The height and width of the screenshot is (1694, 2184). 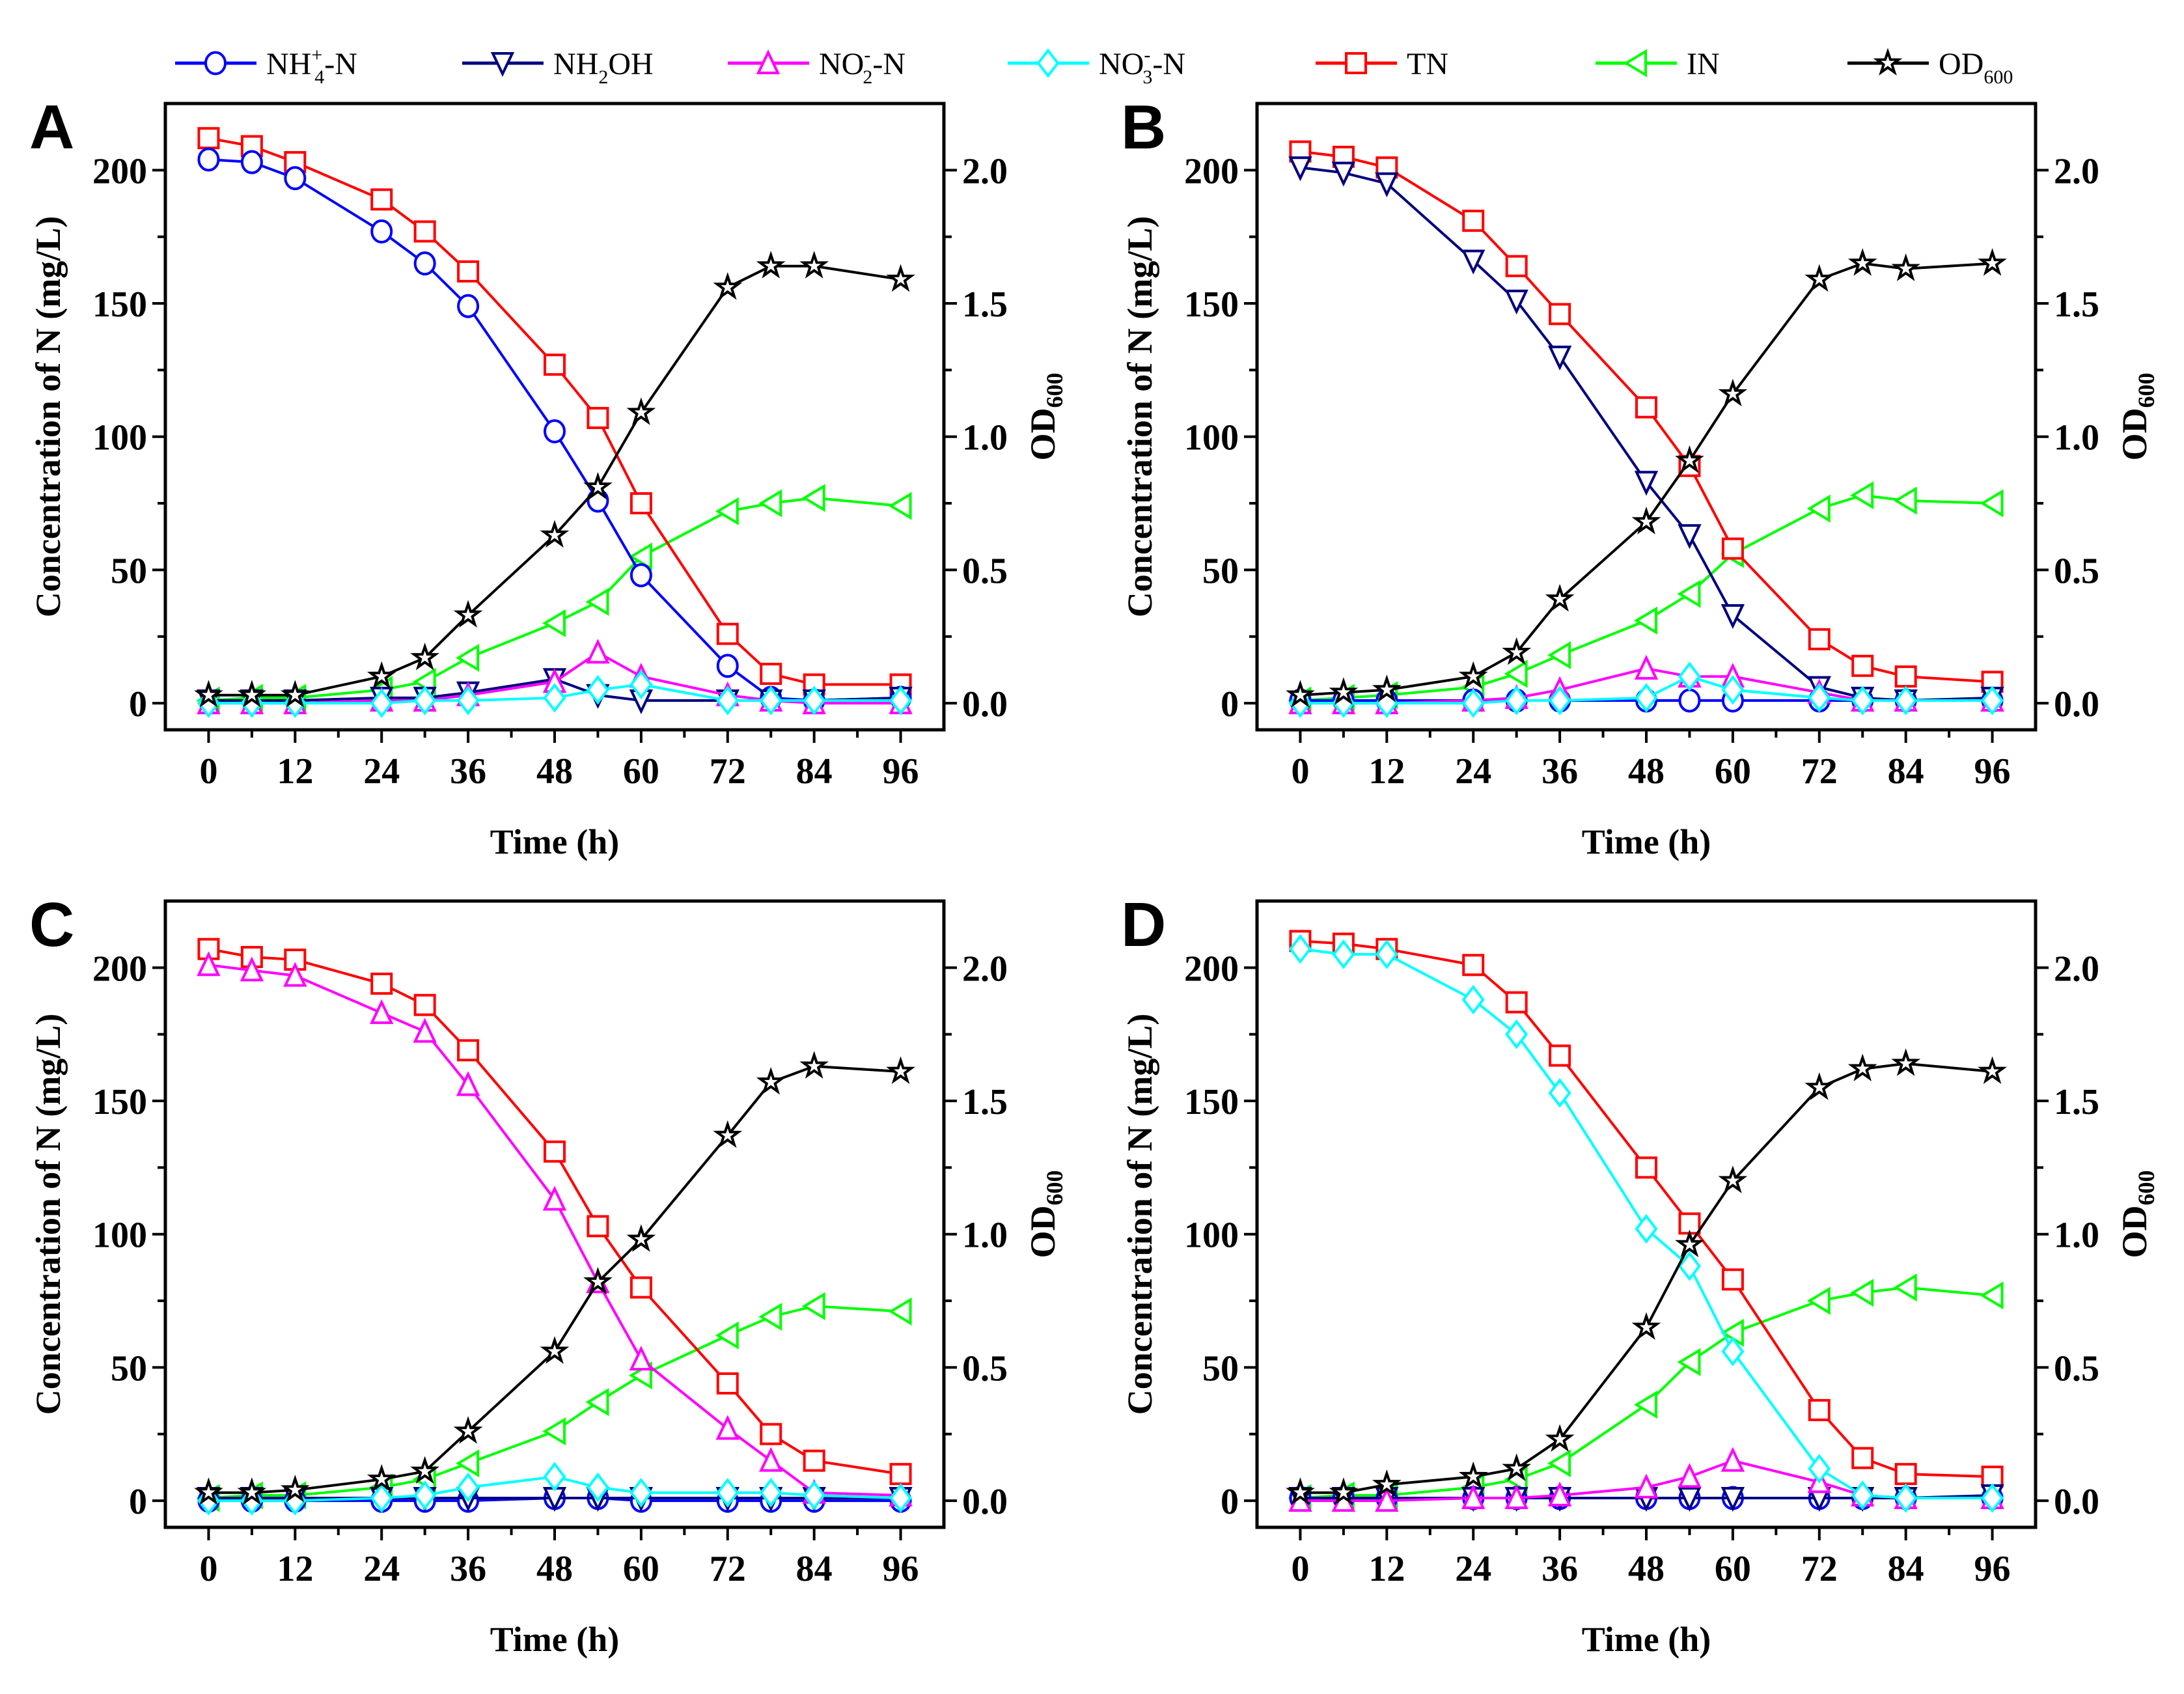 What do you see at coordinates (1048, 63) in the screenshot?
I see `diamond-marker-icon` at bounding box center [1048, 63].